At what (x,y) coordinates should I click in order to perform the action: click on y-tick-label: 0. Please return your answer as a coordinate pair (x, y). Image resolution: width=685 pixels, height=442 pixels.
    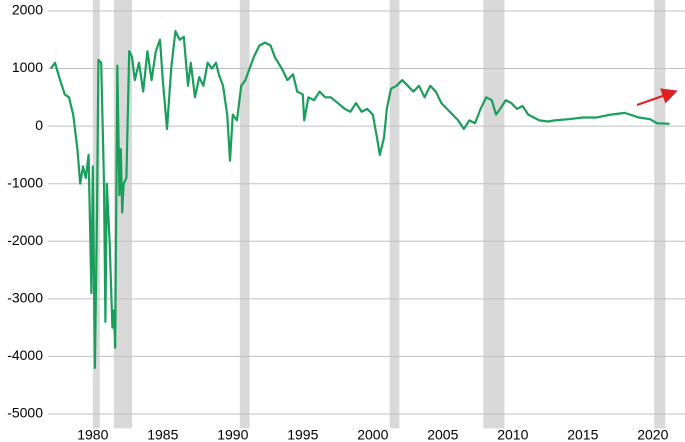
    Looking at the image, I should click on (39, 125).